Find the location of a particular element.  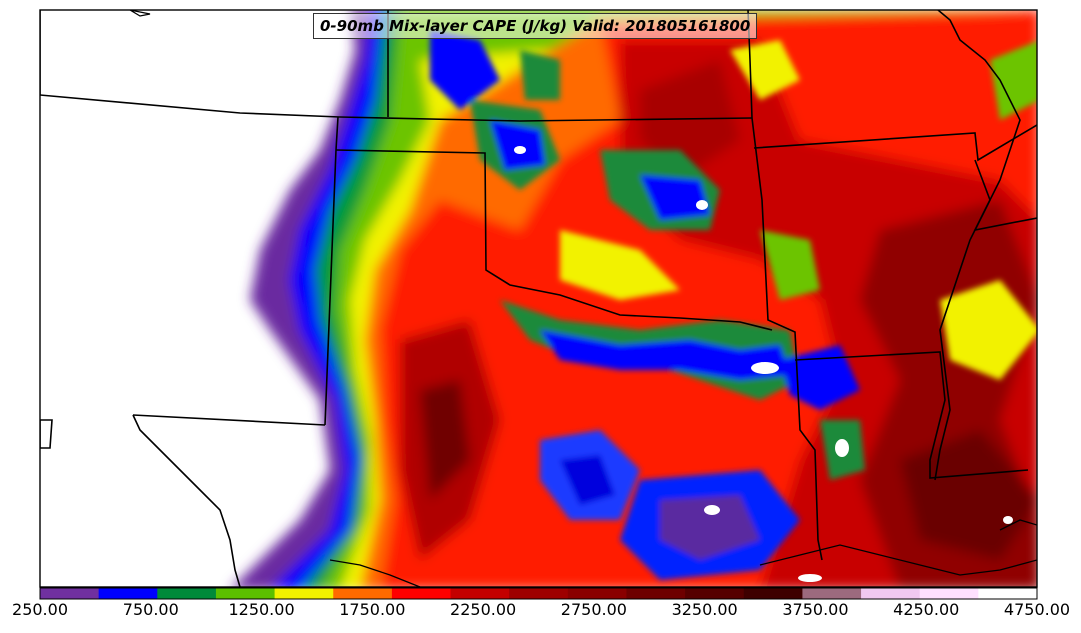

colorbar is located at coordinates (538, 593).